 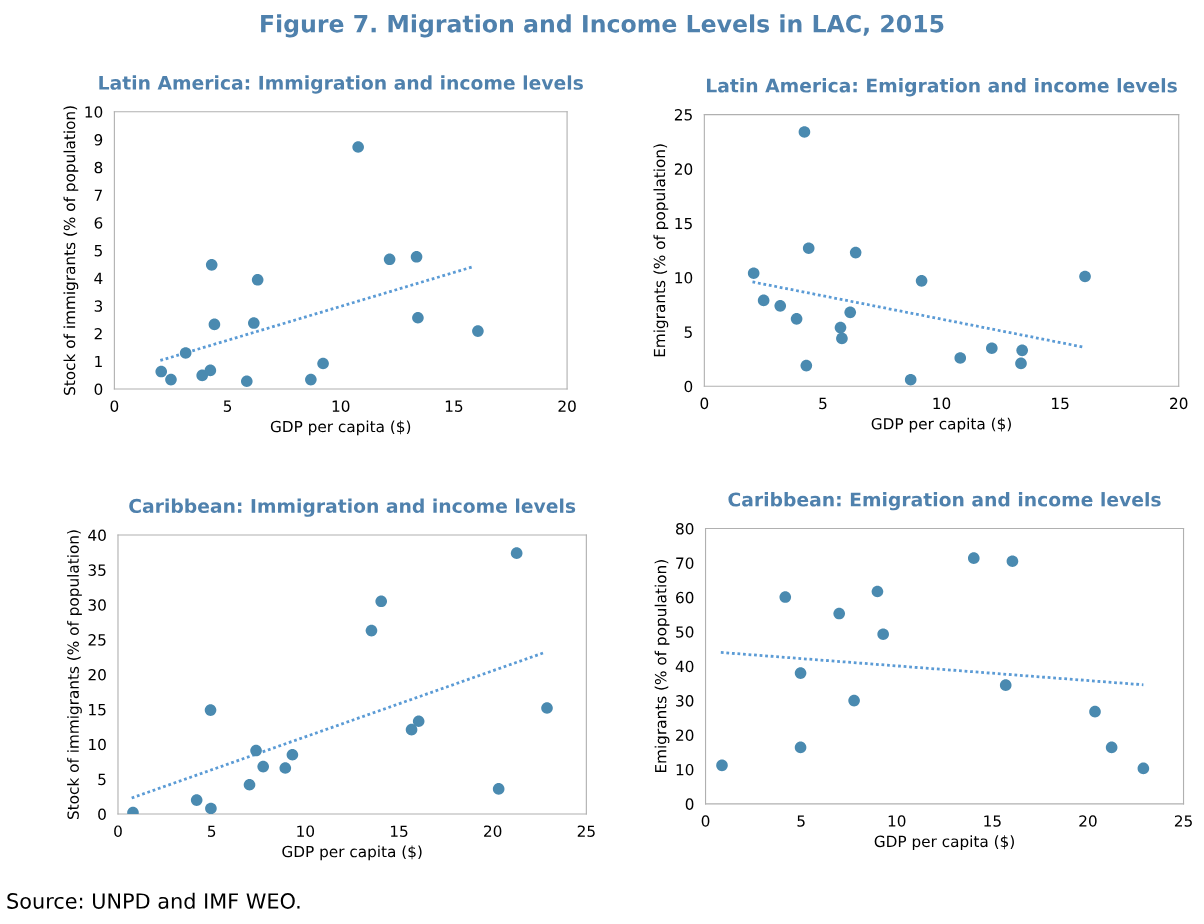 I want to click on y-tick-label: 80, so click(x=685, y=528).